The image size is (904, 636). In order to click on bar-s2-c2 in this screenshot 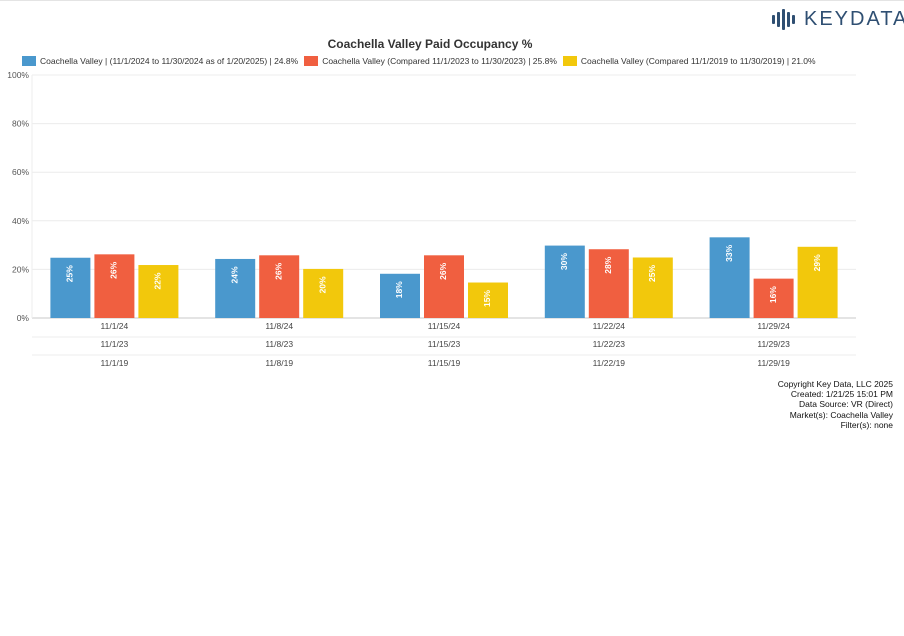, I will do `click(488, 300)`.